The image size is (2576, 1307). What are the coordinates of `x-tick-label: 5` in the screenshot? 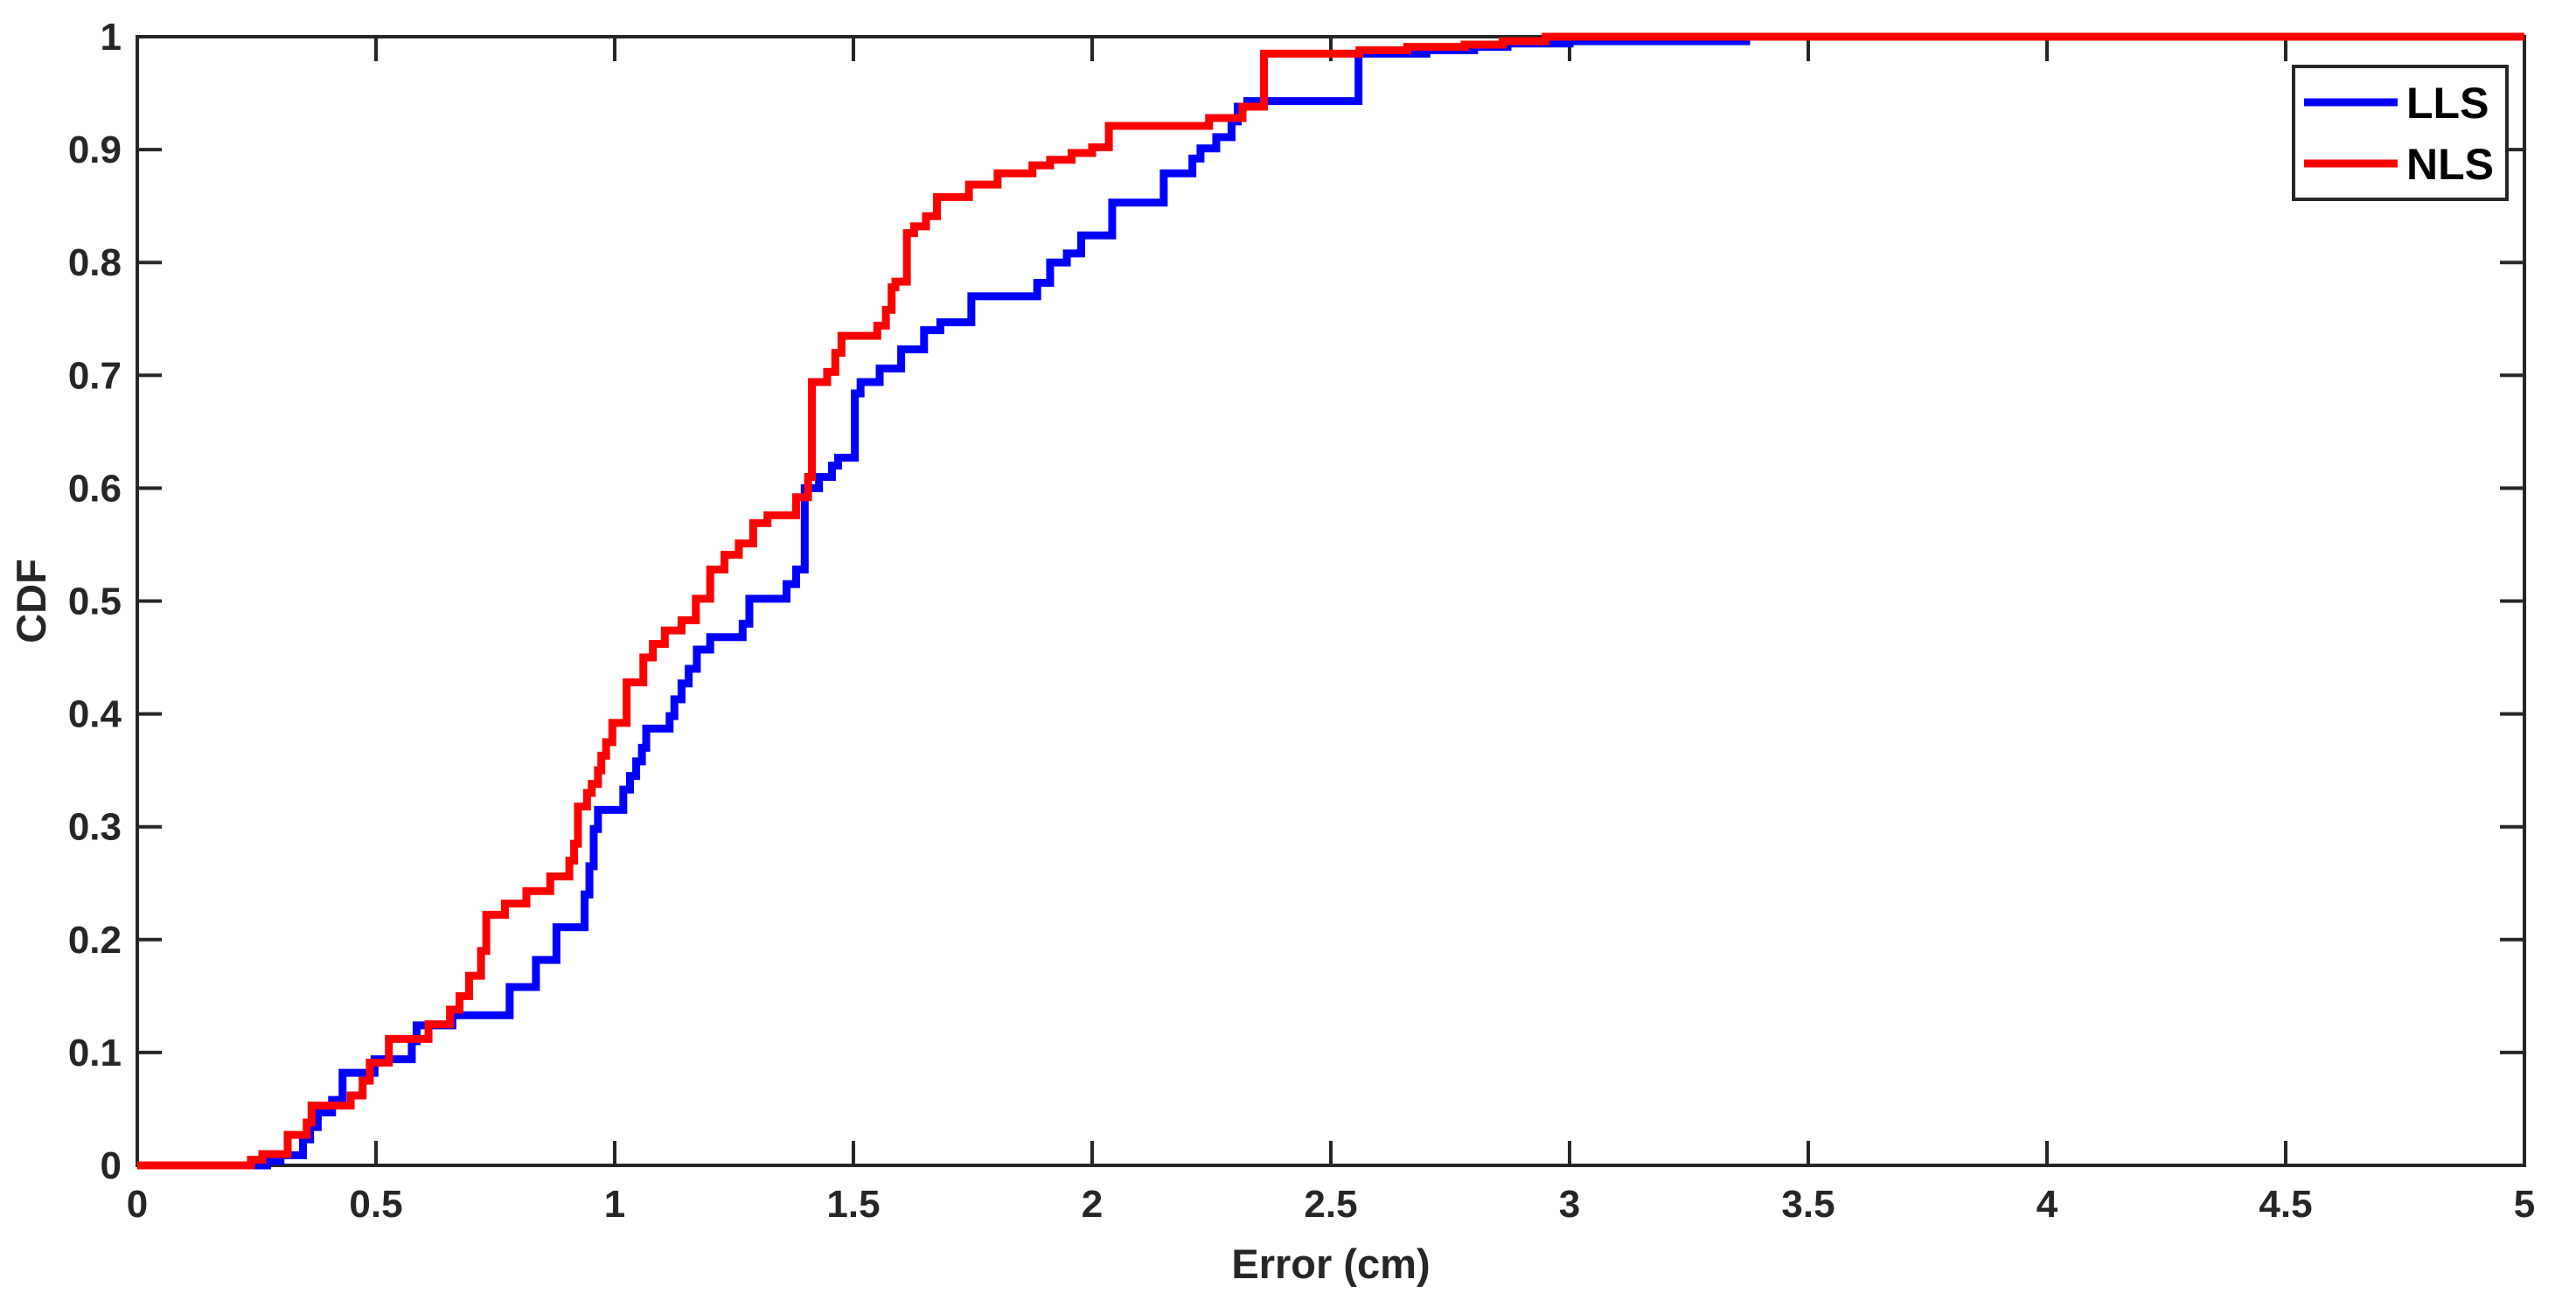 It's located at (2524, 1204).